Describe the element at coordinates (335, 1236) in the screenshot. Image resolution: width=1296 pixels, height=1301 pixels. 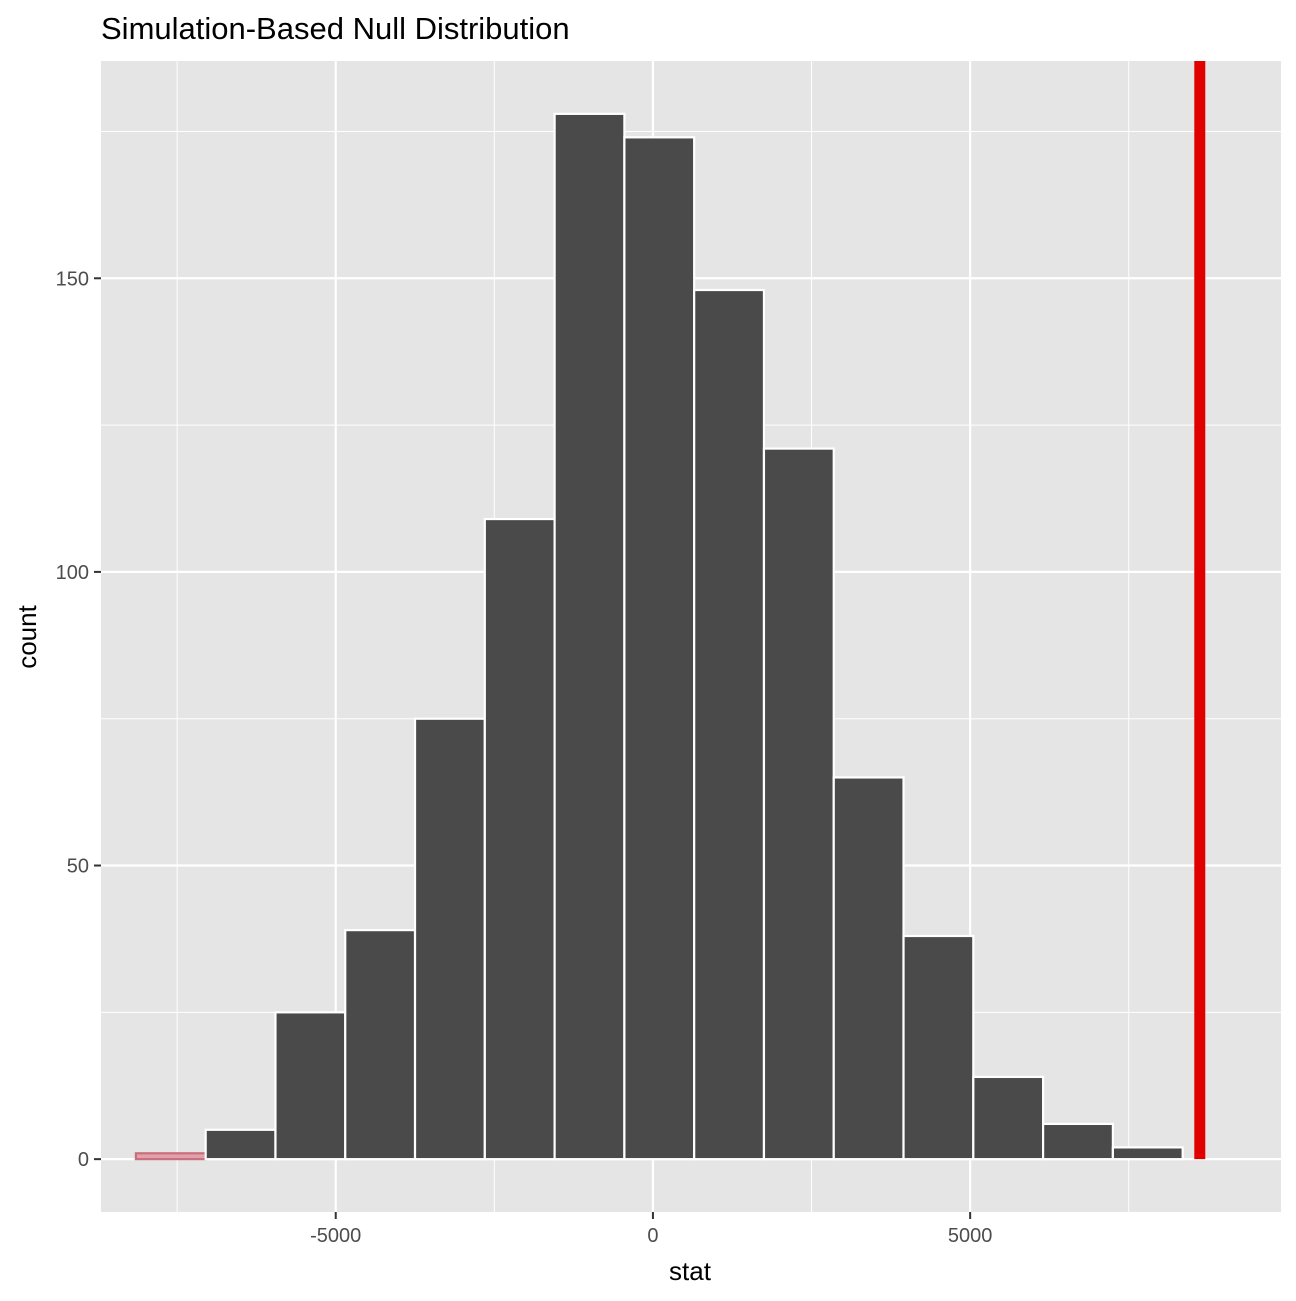
I see `x-tick-label: -5000` at that location.